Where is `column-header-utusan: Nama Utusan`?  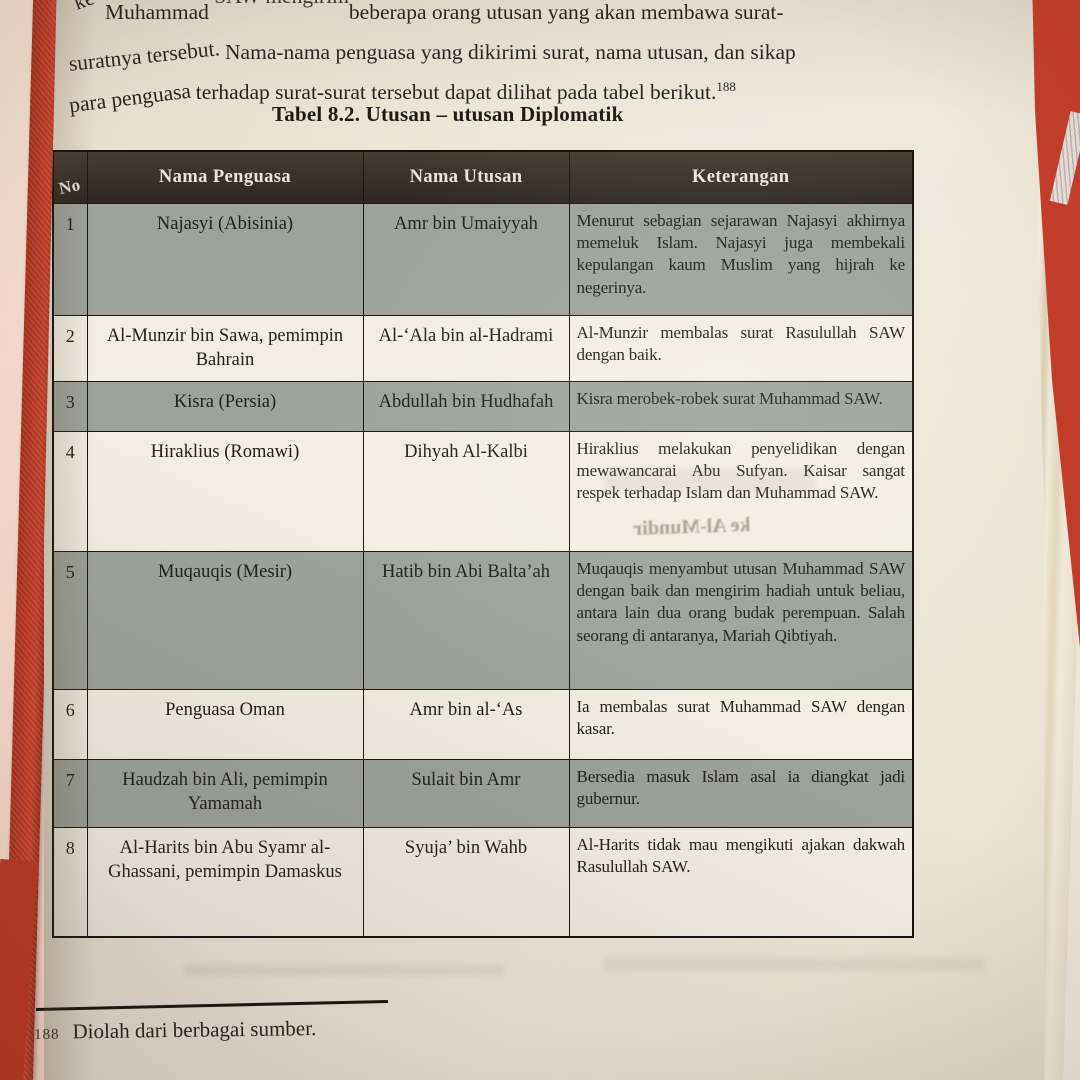 column-header-utusan: Nama Utusan is located at coordinates (466, 177).